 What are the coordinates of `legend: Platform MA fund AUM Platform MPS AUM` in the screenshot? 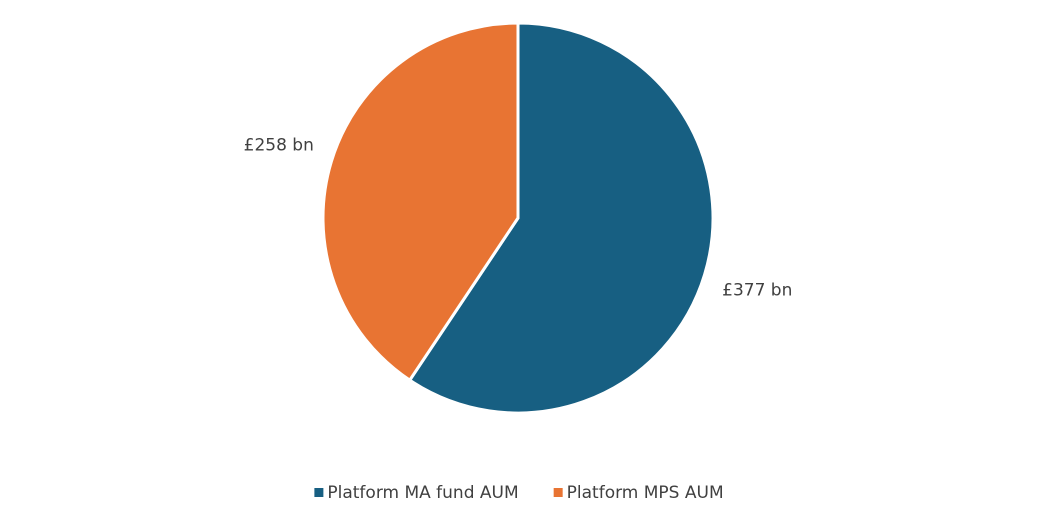 It's located at (519, 493).